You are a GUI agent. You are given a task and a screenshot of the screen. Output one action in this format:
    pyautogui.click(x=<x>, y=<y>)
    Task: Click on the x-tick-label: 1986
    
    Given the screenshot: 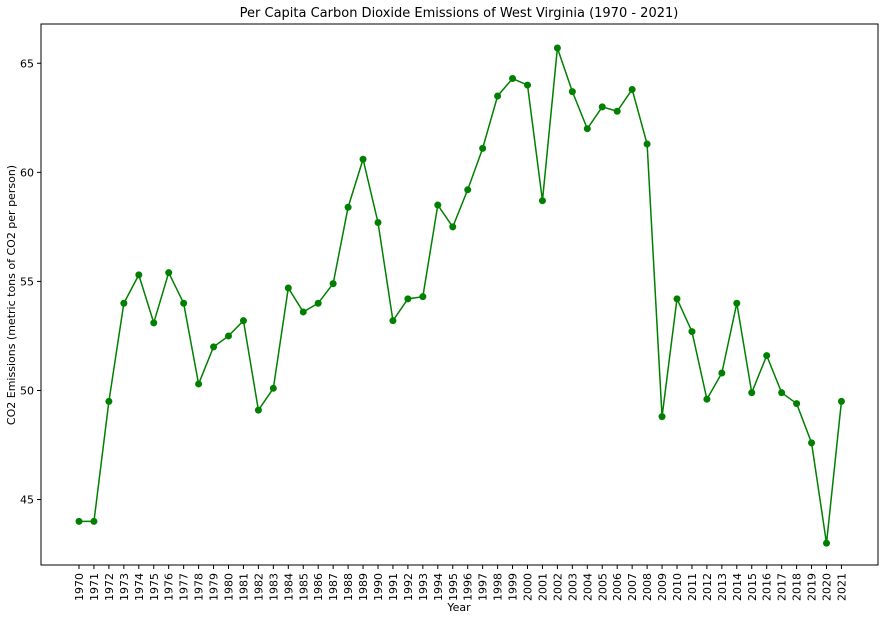 What is the action you would take?
    pyautogui.click(x=318, y=587)
    